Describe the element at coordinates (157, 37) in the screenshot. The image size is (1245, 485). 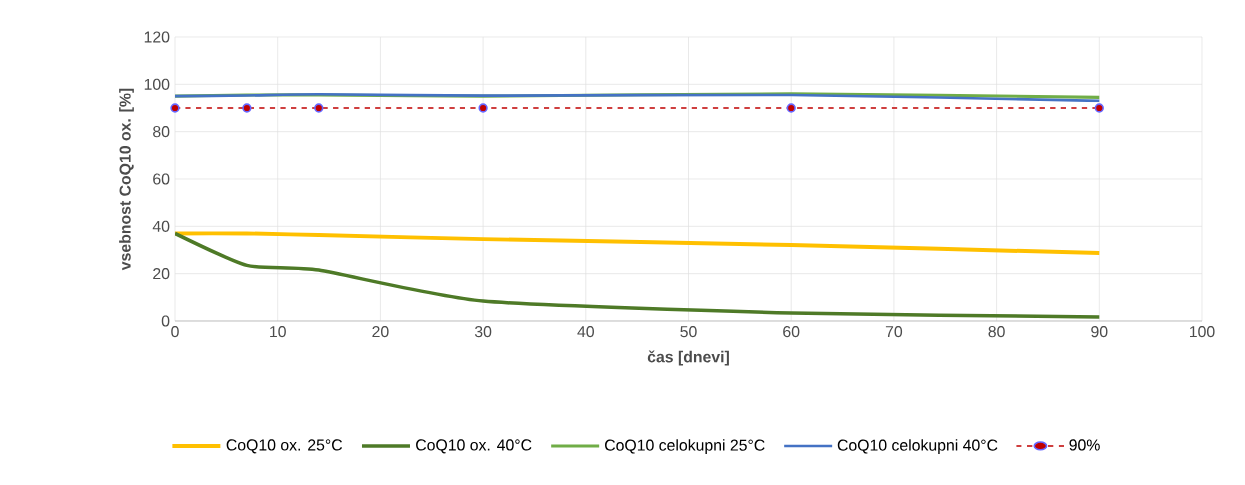
I see `y-tick-label: 120` at that location.